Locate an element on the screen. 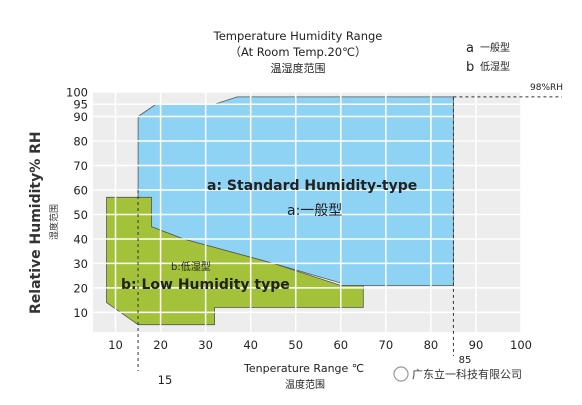 The image size is (582, 405). annotation-98rh: 98%RH is located at coordinates (546, 88).